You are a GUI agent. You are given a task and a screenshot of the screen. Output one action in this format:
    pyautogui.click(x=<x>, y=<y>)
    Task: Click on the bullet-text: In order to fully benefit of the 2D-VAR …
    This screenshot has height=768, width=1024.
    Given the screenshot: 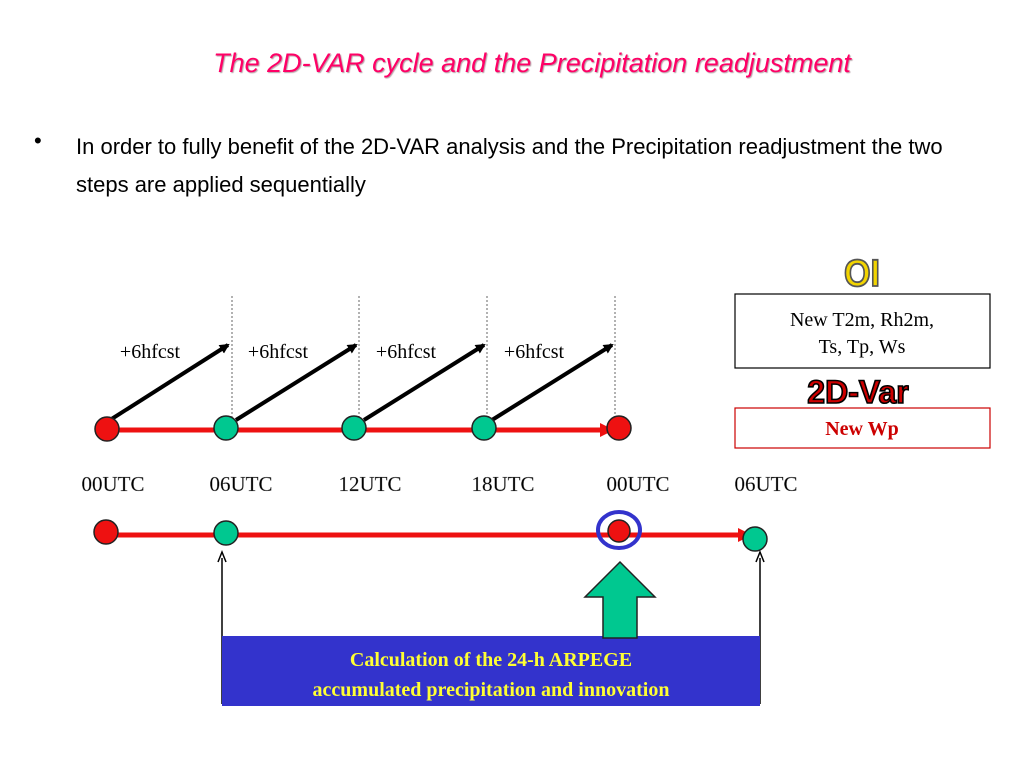 What is the action you would take?
    pyautogui.click(x=509, y=165)
    